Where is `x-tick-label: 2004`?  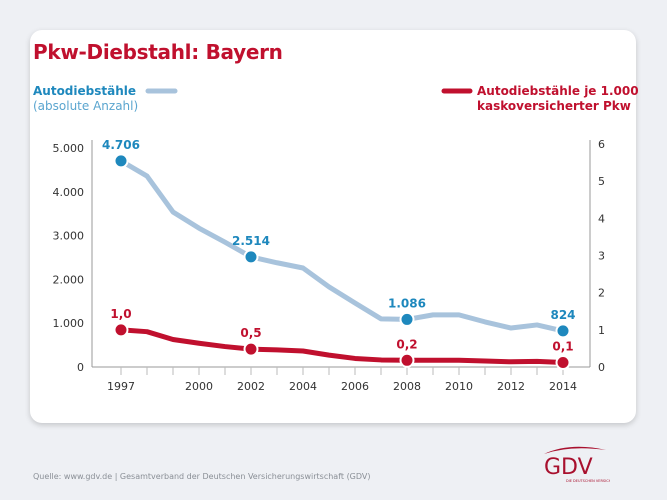
x-tick-label: 2004 is located at coordinates (303, 386).